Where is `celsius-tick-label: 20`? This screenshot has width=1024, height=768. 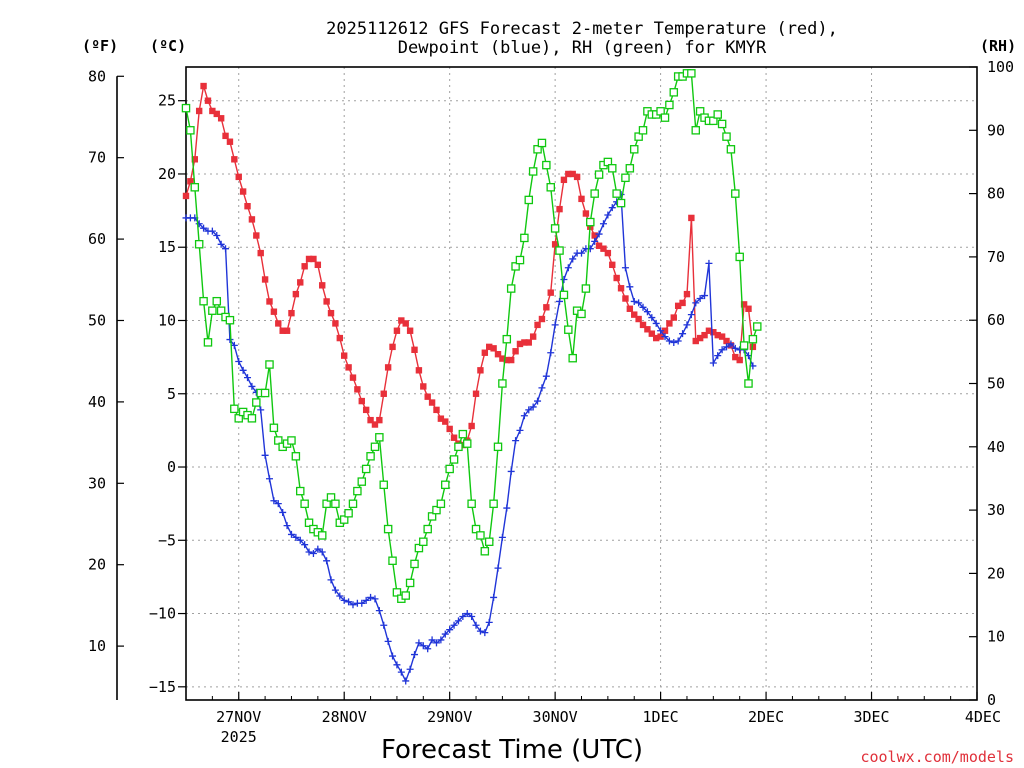 celsius-tick-label: 20 is located at coordinates (167, 174).